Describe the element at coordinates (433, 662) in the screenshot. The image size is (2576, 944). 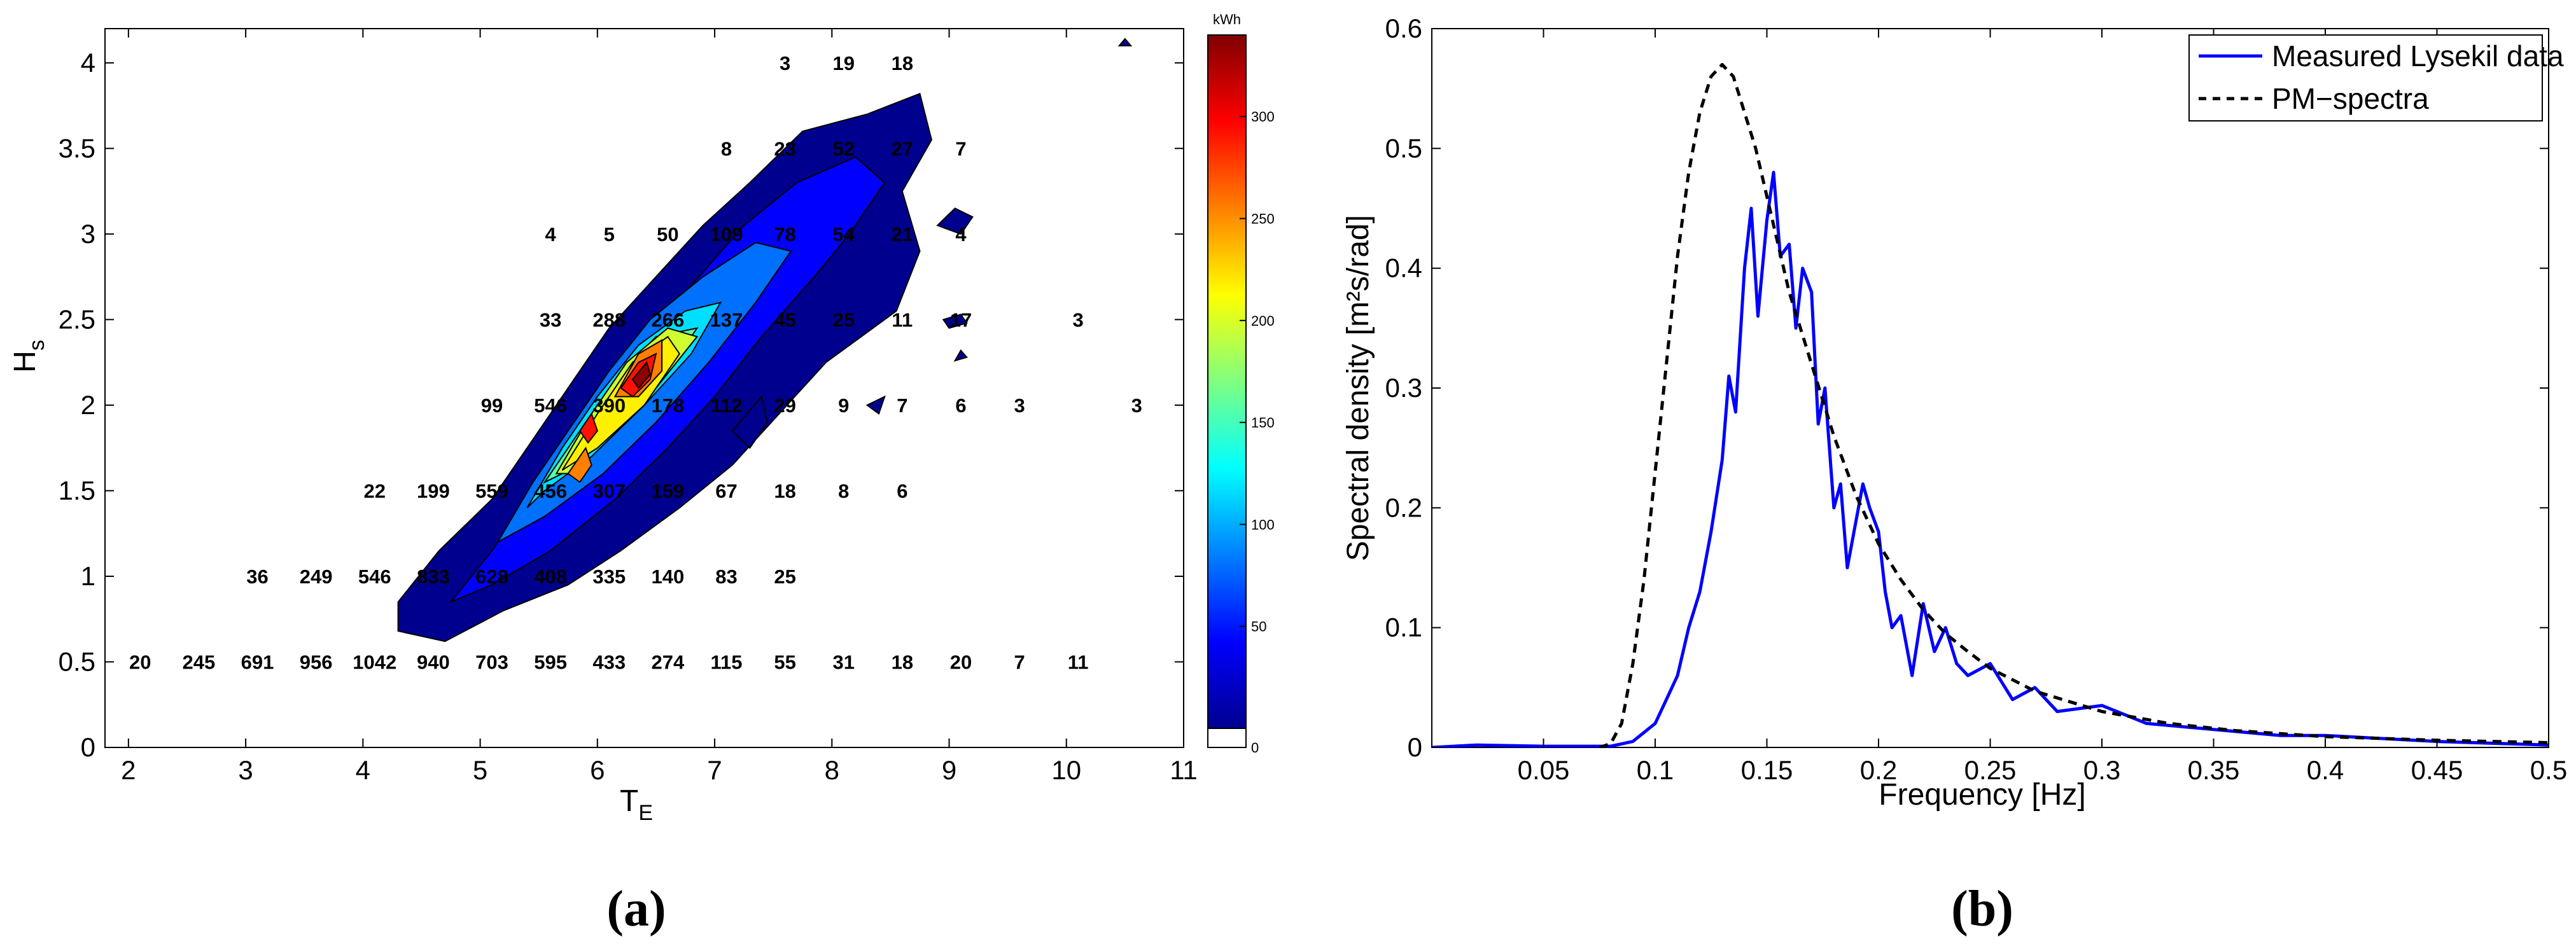
I see `occurrence-label: 940` at that location.